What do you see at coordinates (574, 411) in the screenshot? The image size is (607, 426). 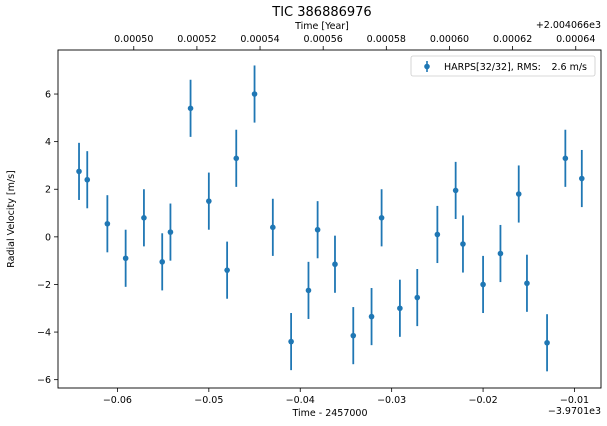 I see `x-axis-offset: −3.9701e3` at bounding box center [574, 411].